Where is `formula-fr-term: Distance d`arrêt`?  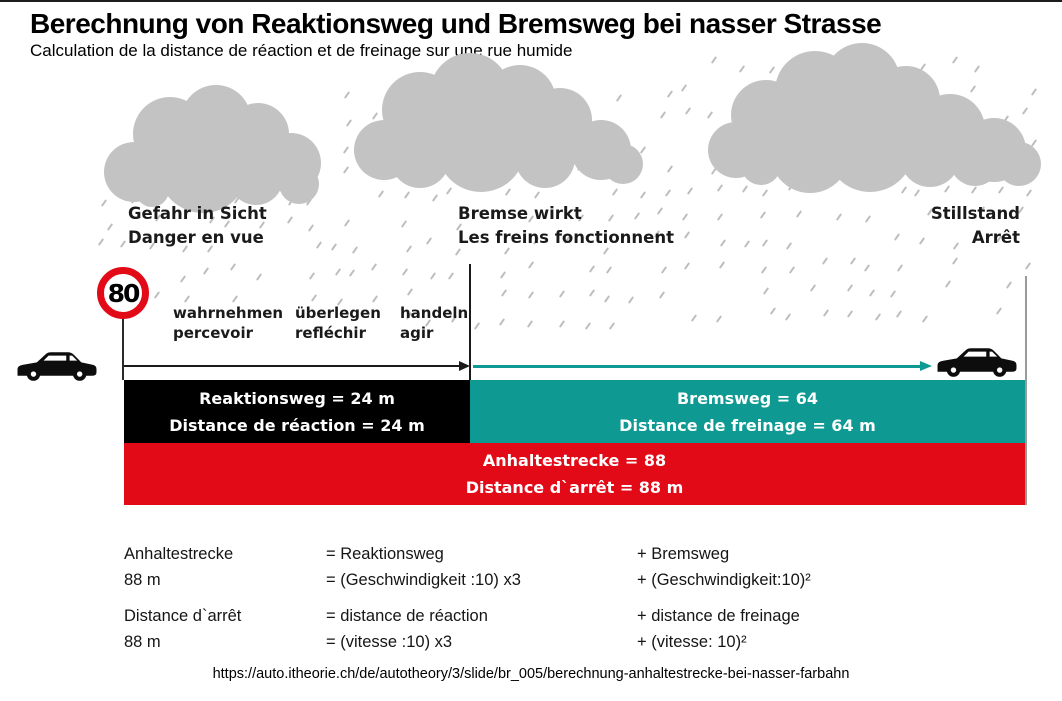 formula-fr-term: Distance d`arrêt is located at coordinates (183, 616).